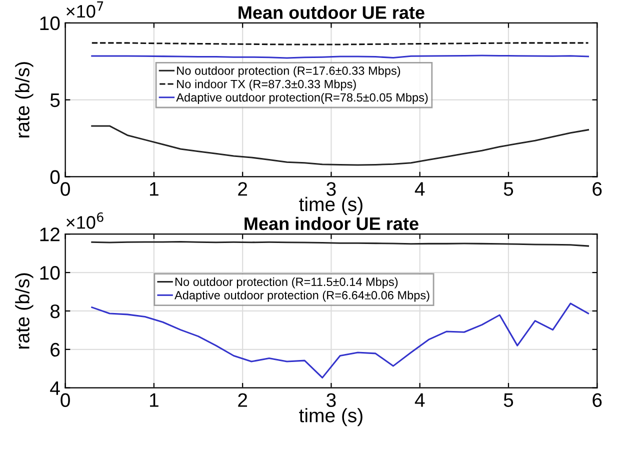  Describe the element at coordinates (288, 72) in the screenshot. I see `legend-label: No outdoor protection (R=17.6±0.33 Mbps)` at that location.